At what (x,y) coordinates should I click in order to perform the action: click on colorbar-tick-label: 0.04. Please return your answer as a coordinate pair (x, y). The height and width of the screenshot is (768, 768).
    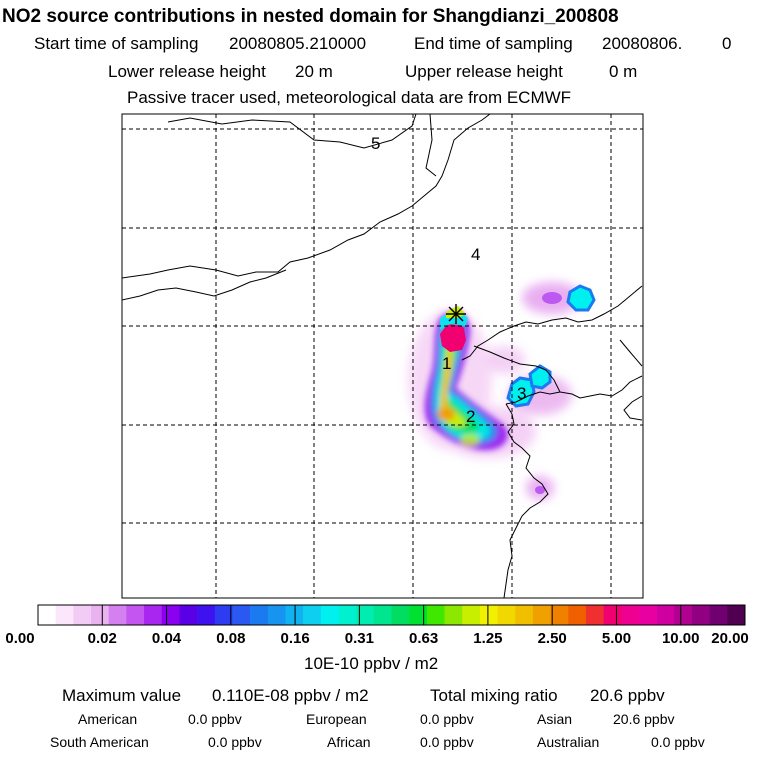
    Looking at the image, I should click on (166, 638).